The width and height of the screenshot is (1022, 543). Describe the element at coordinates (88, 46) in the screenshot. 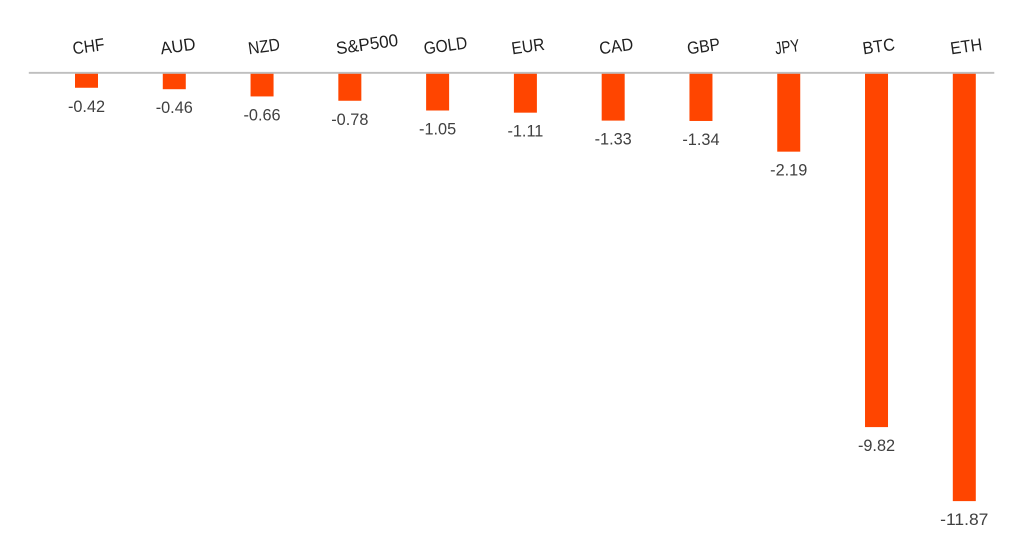

I see `svg-text: CHF` at that location.